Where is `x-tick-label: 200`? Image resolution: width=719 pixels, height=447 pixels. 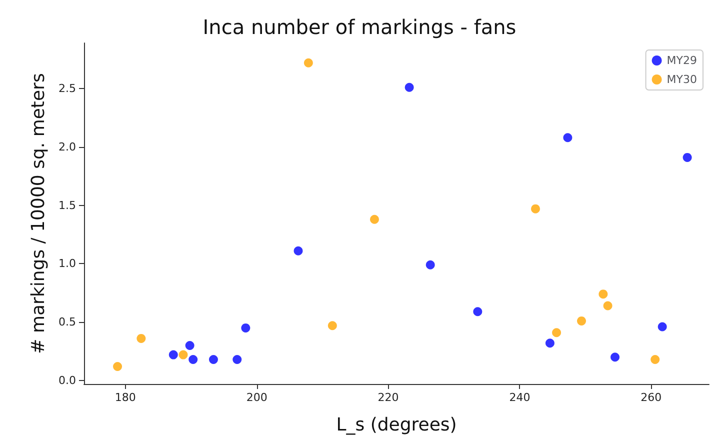
x-tick-label: 200 is located at coordinates (257, 397).